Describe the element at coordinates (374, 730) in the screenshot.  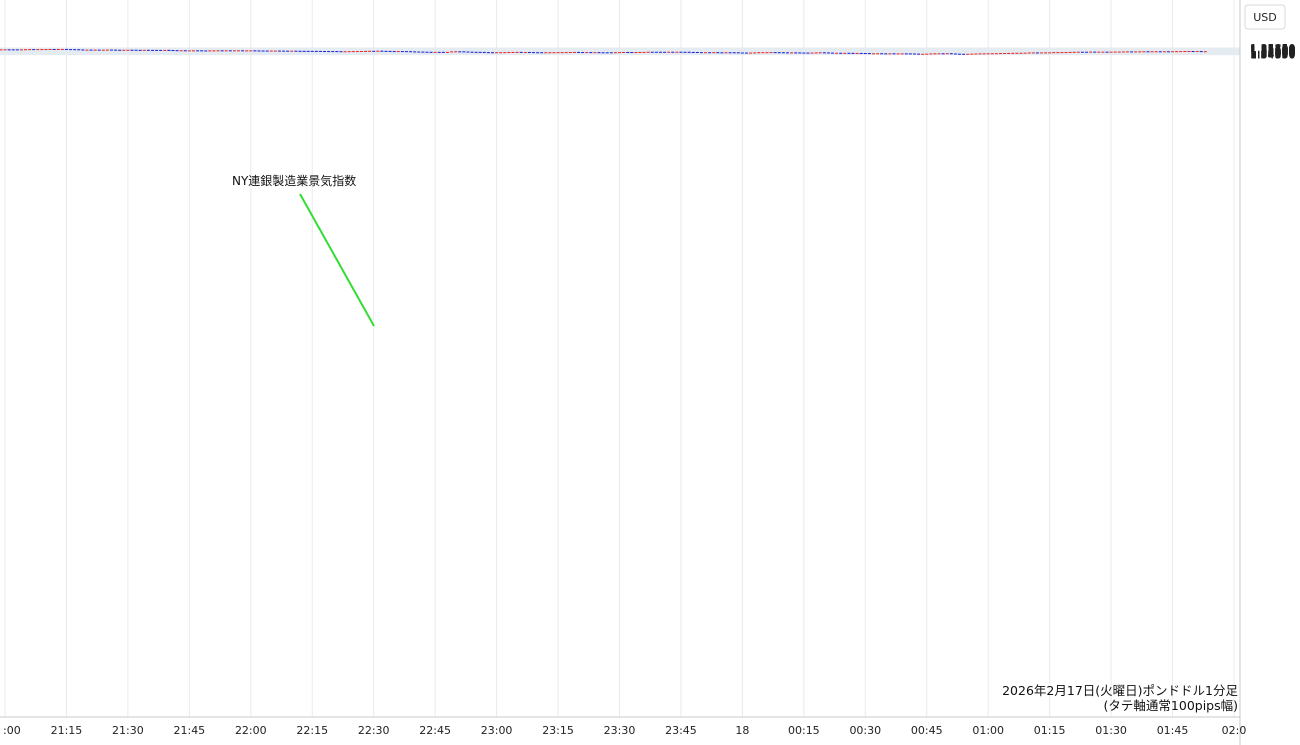
I see `x-tick-label: 22:30` at that location.